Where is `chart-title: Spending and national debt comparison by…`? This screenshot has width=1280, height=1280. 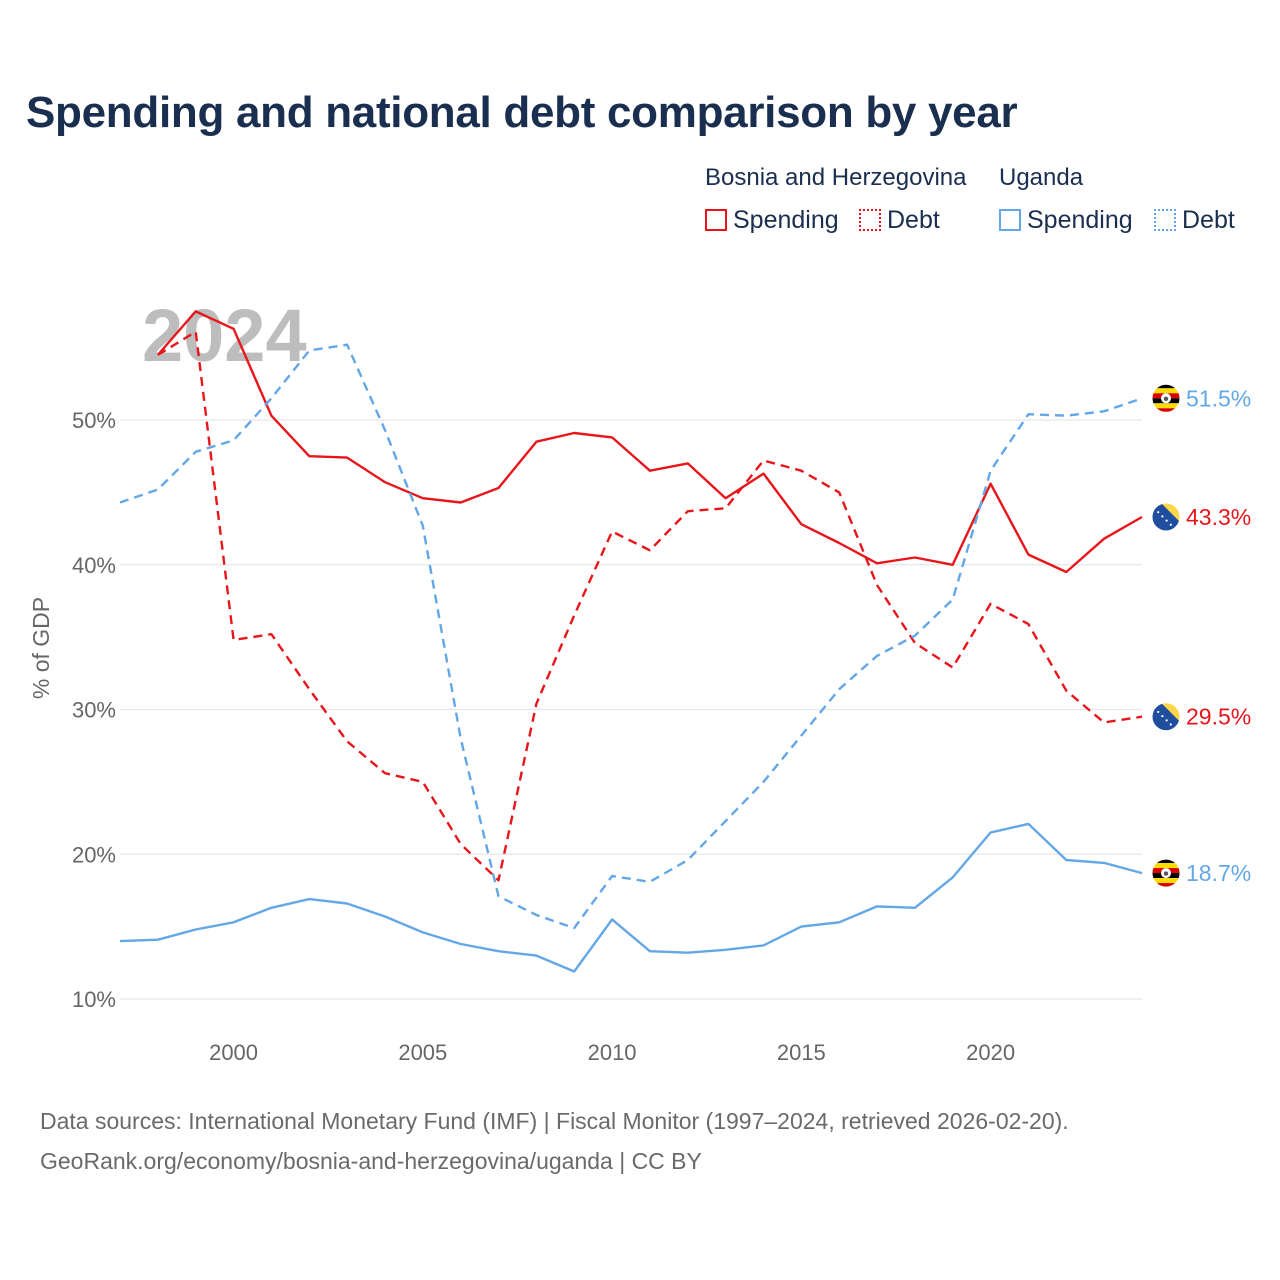
chart-title: Spending and national debt comparison by… is located at coordinates (522, 112).